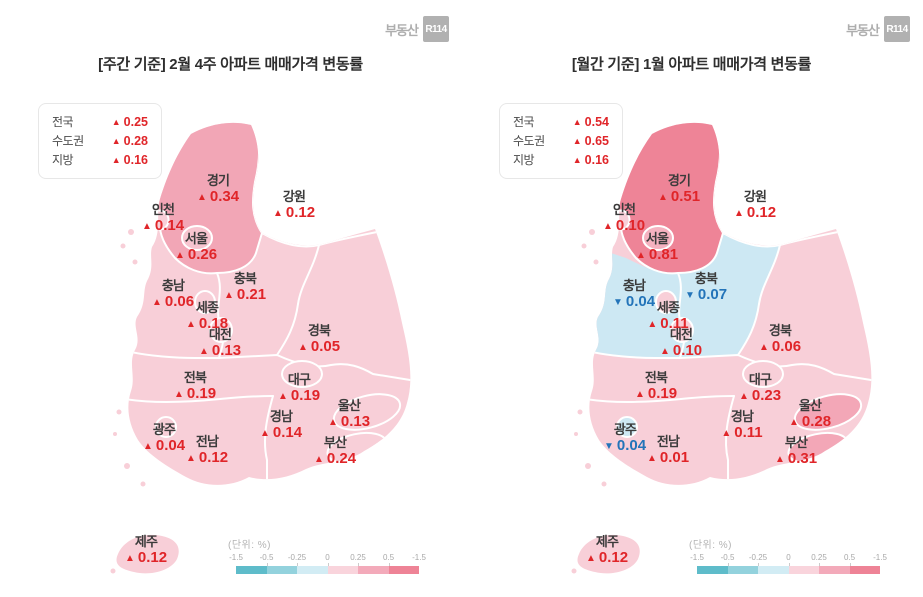  Describe the element at coordinates (657, 247) in the screenshot. I see `region-label-seoul: 서울 ▲ 0.81` at that location.